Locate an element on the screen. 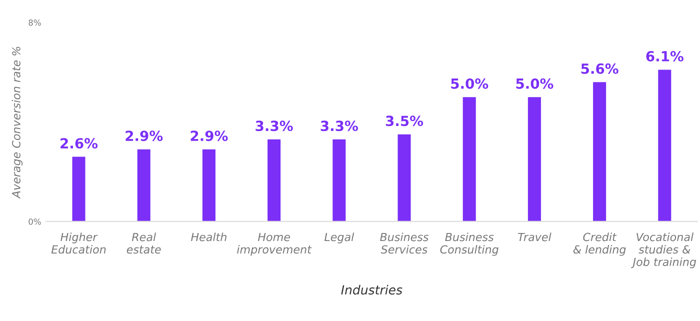  y-tick-label: 8% is located at coordinates (34, 22).